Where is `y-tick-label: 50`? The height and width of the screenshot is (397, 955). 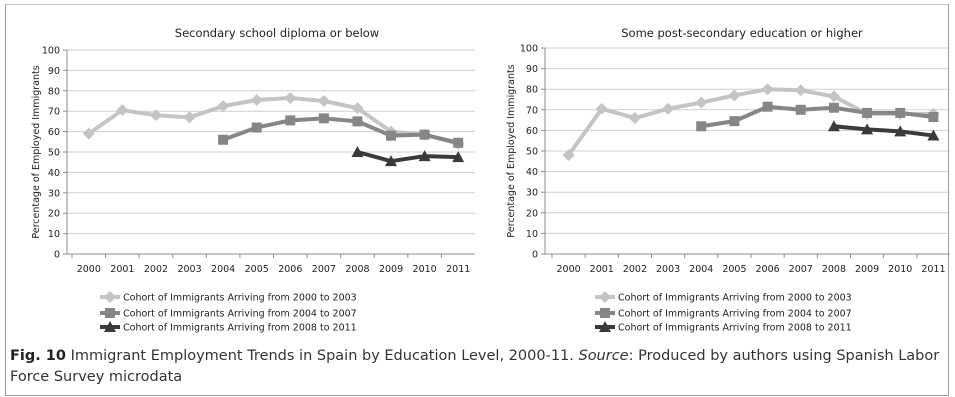
y-tick-label: 50 is located at coordinates (532, 152).